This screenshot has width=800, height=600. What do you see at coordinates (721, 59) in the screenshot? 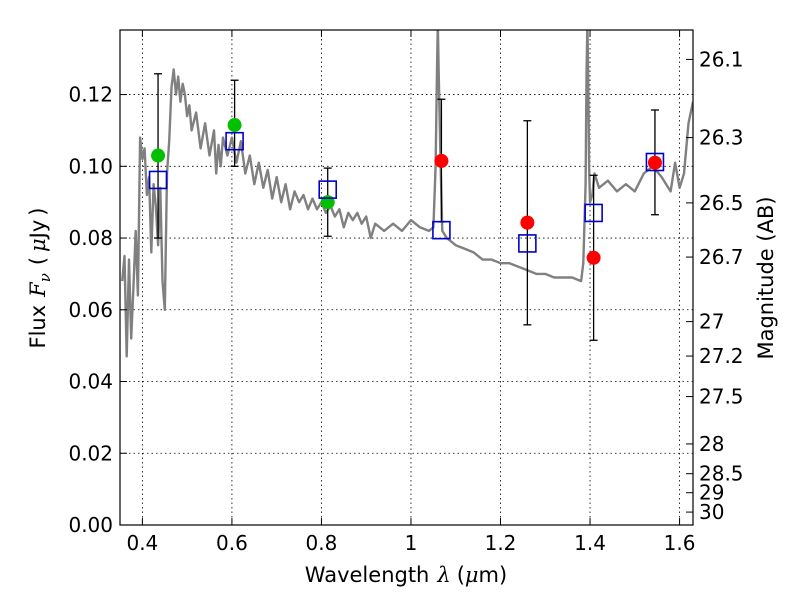
I see `mag-tick-label: 26.1` at bounding box center [721, 59].